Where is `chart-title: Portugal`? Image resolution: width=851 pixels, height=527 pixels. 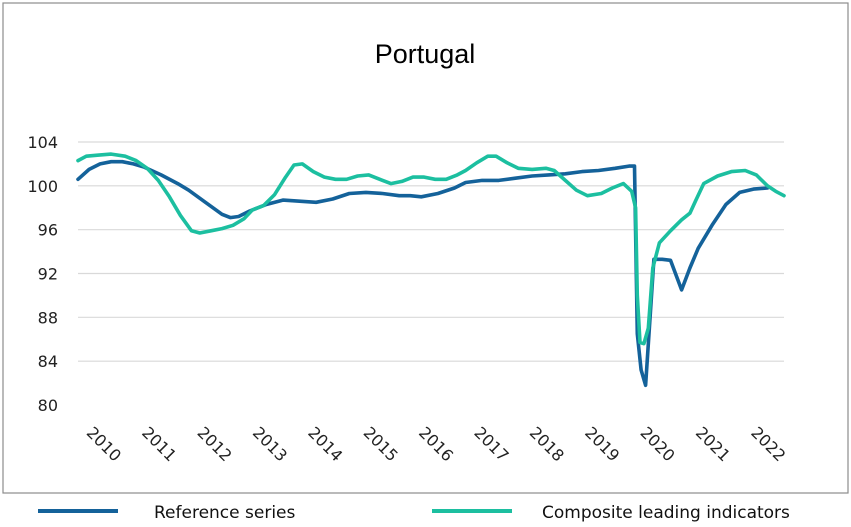
chart-title: Portugal is located at coordinates (425, 54).